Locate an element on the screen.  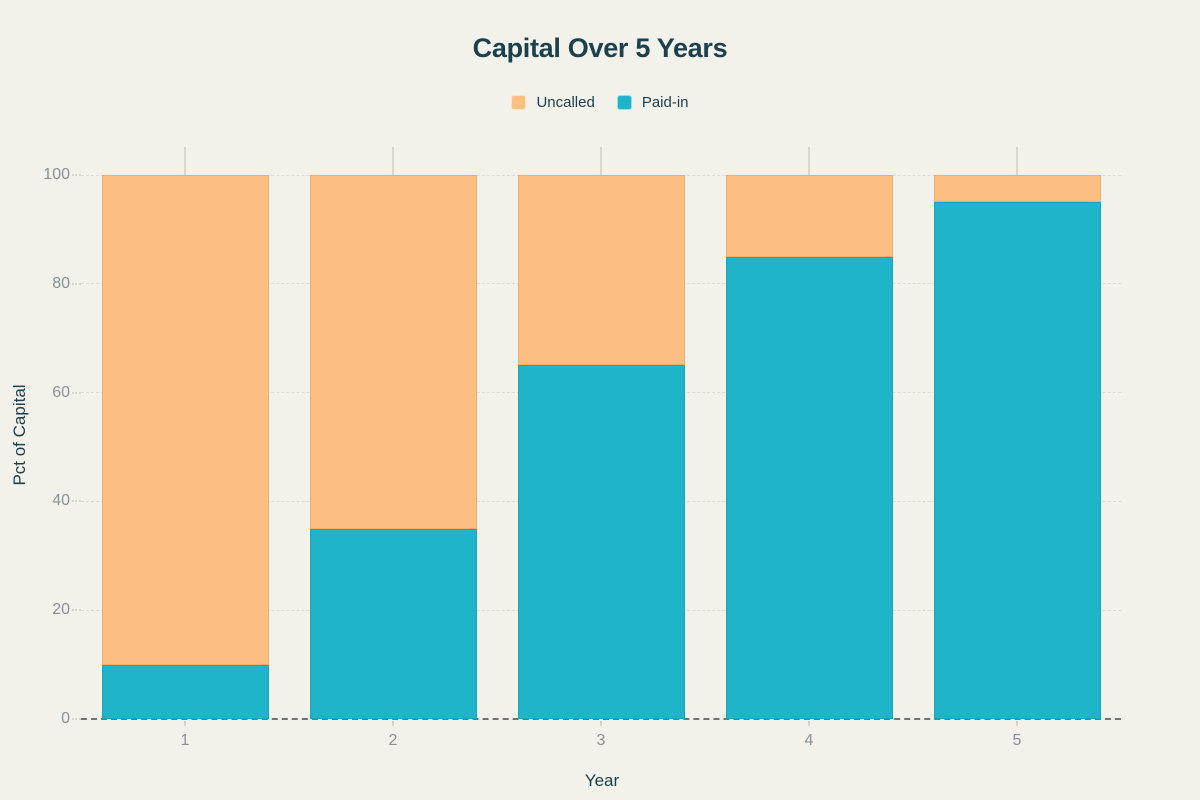
bar-2-uncalled is located at coordinates (393, 352).